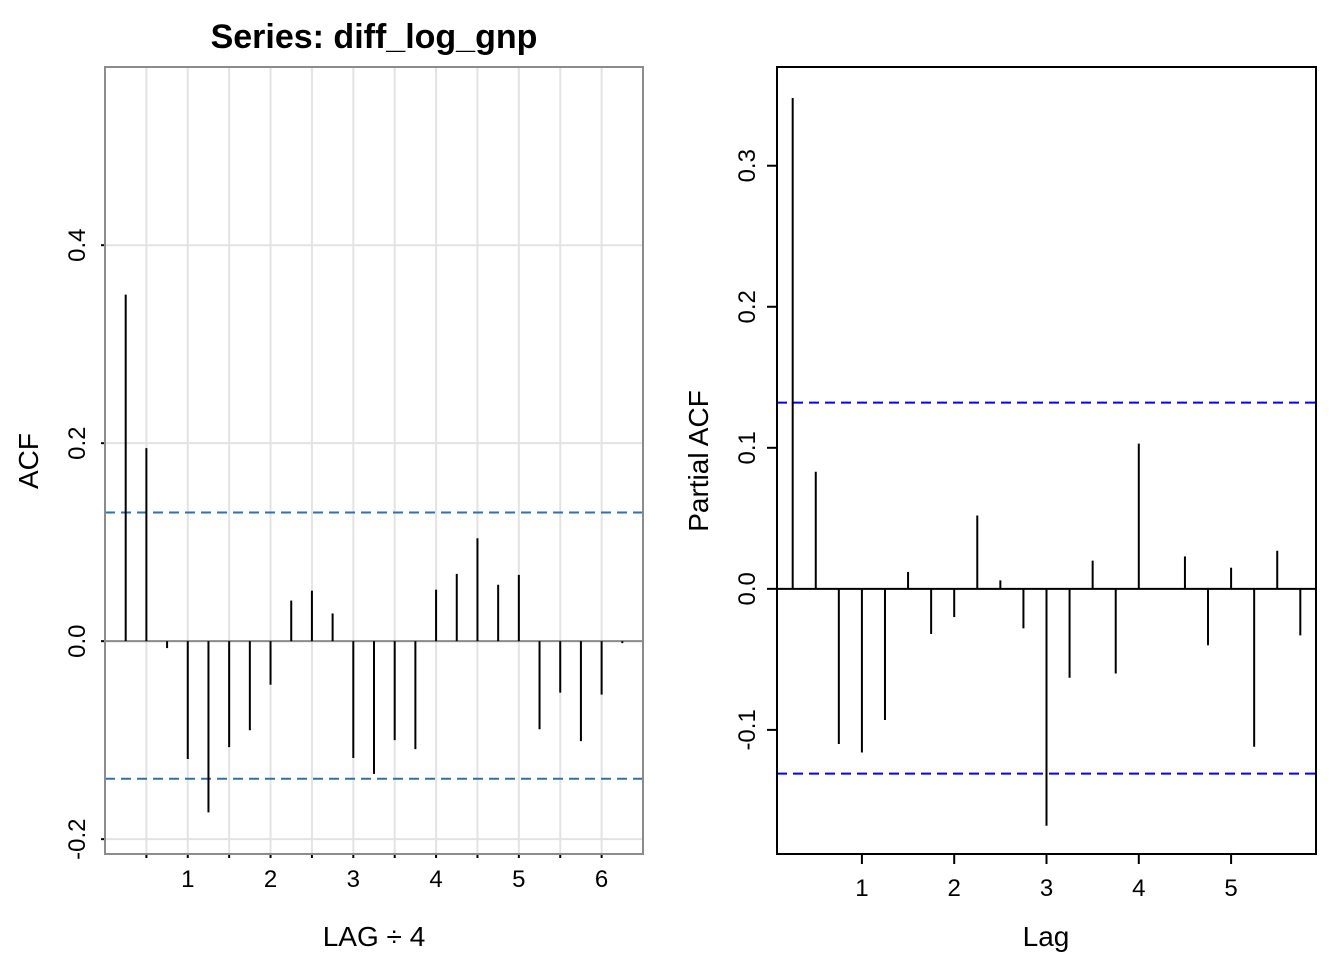  What do you see at coordinates (374, 37) in the screenshot?
I see `acf-title: Series: diff_log_gnp` at bounding box center [374, 37].